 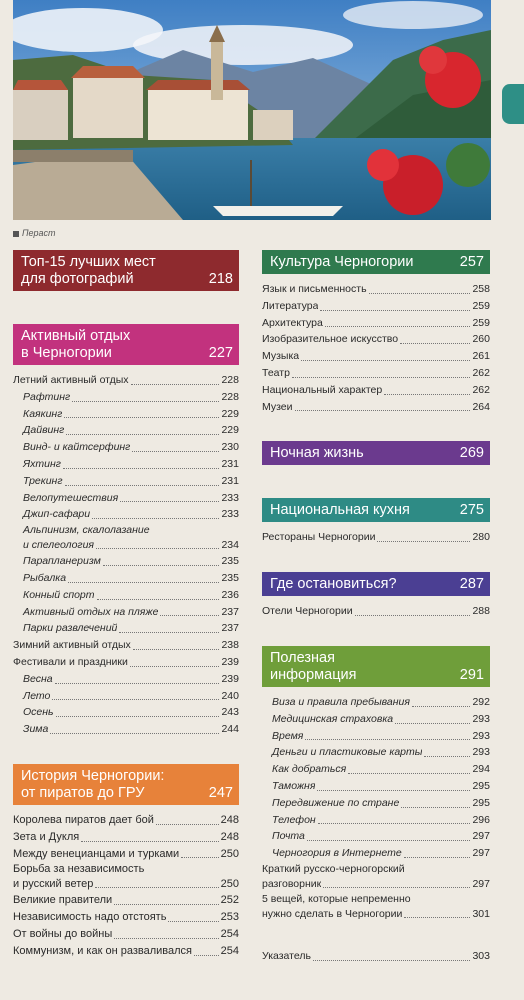 What do you see at coordinates (70, 628) in the screenshot?
I see `toc-entry-title: Парки развлечений` at bounding box center [70, 628].